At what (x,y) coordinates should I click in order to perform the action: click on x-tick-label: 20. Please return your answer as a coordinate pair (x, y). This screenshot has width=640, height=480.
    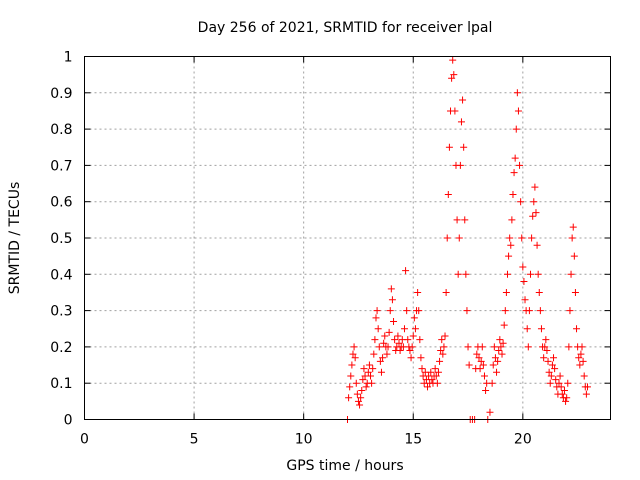
    Looking at the image, I should click on (523, 440).